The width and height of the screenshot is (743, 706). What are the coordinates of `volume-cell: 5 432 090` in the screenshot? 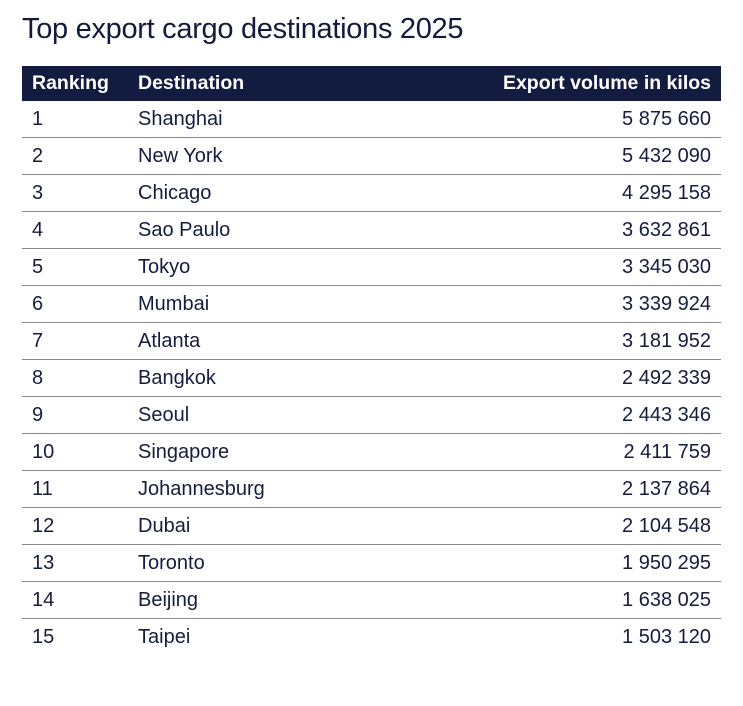 It's located at (666, 155).